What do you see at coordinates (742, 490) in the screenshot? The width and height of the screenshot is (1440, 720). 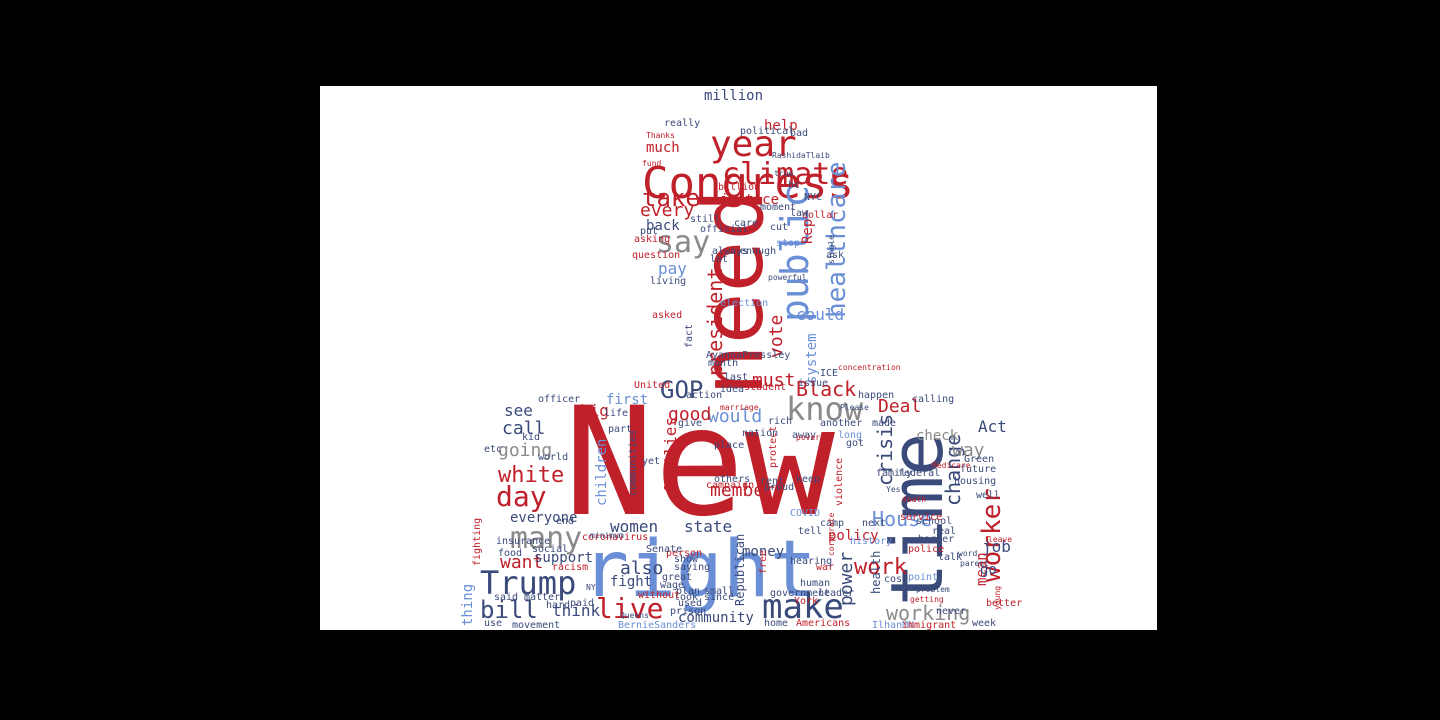 I see `word-member: member` at bounding box center [742, 490].